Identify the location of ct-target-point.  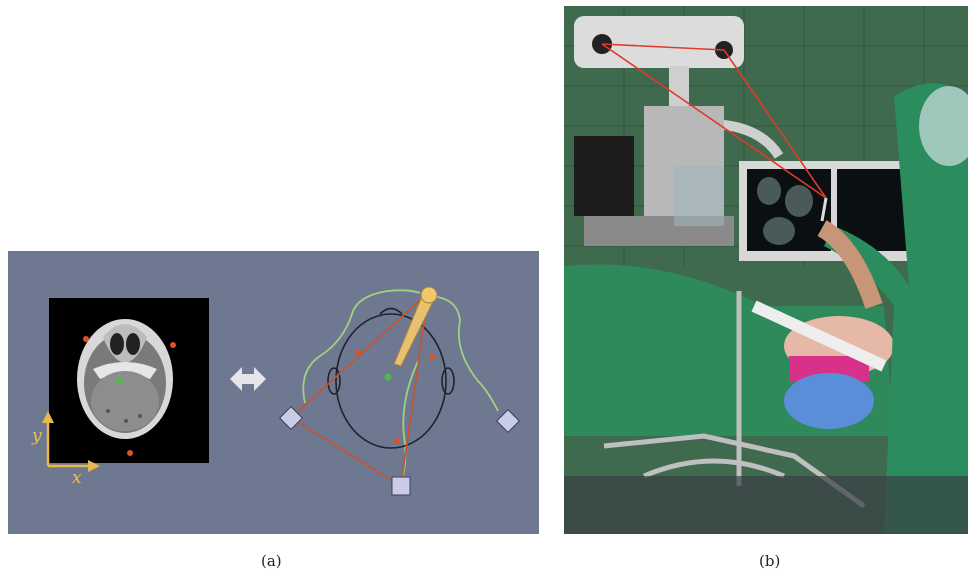
(120, 381).